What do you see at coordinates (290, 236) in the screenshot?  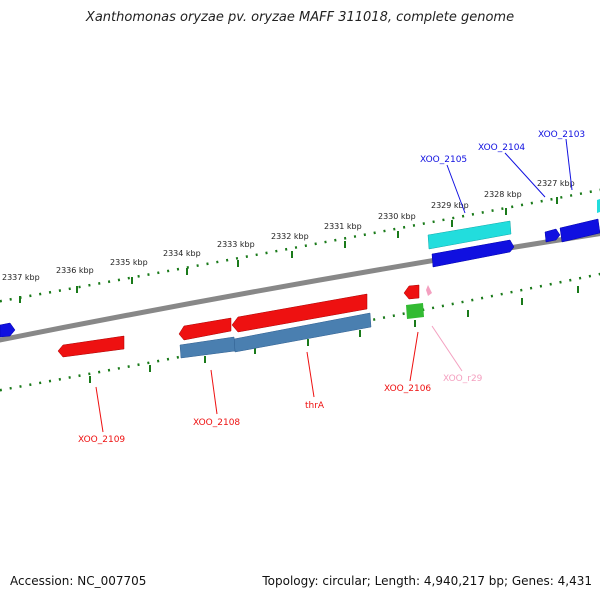 I see `tick-label: 2332 kbp` at bounding box center [290, 236].